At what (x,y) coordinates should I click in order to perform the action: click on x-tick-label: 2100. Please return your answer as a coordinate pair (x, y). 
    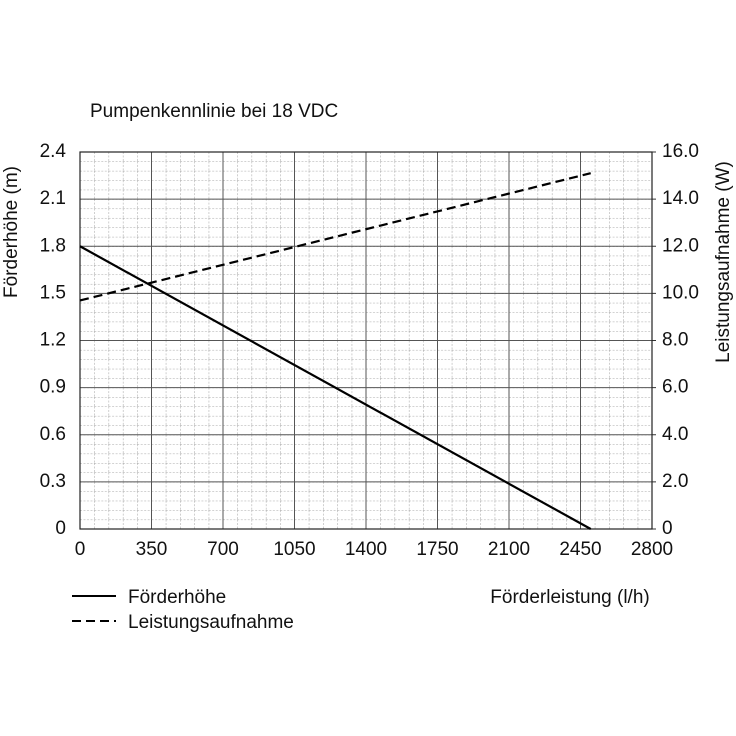
    Looking at the image, I should click on (509, 549).